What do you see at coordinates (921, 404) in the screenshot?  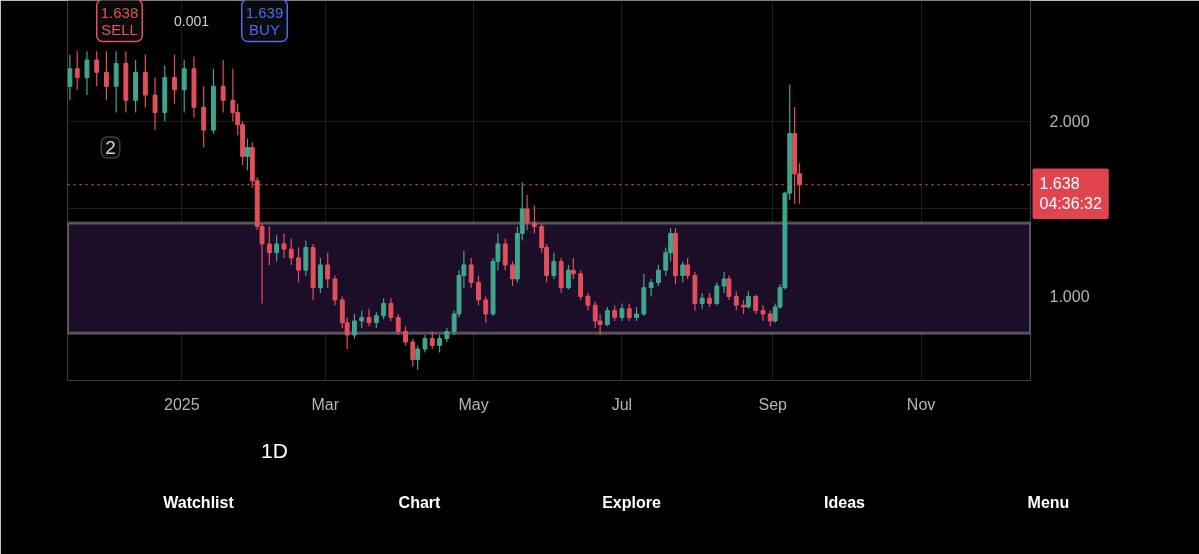 I see `x-tick-label: Nov` at bounding box center [921, 404].